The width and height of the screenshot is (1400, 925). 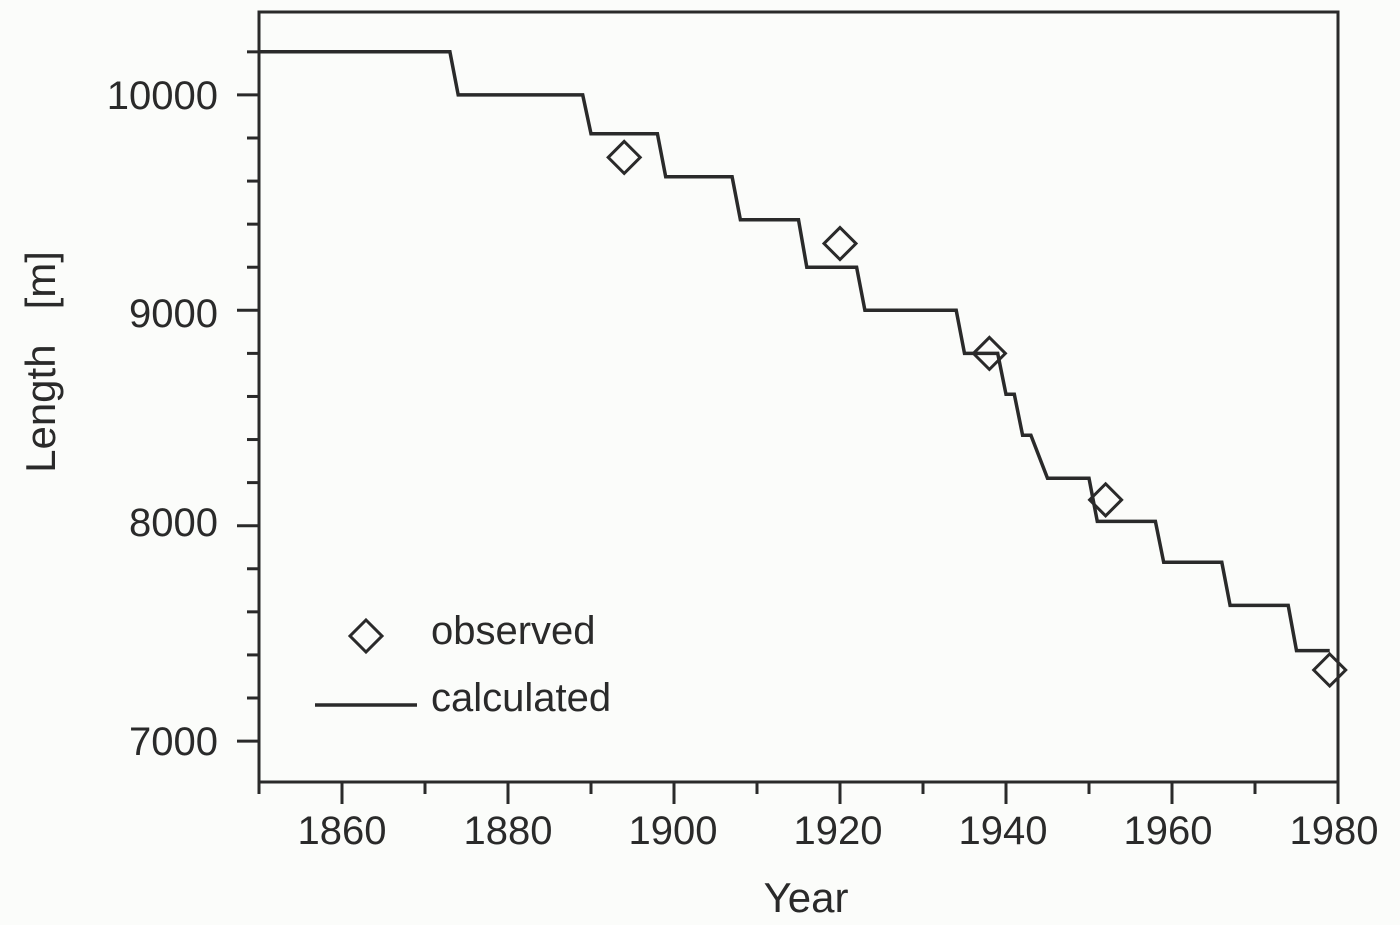 What do you see at coordinates (838, 831) in the screenshot?
I see `x-tick-label-1920: 1920` at bounding box center [838, 831].